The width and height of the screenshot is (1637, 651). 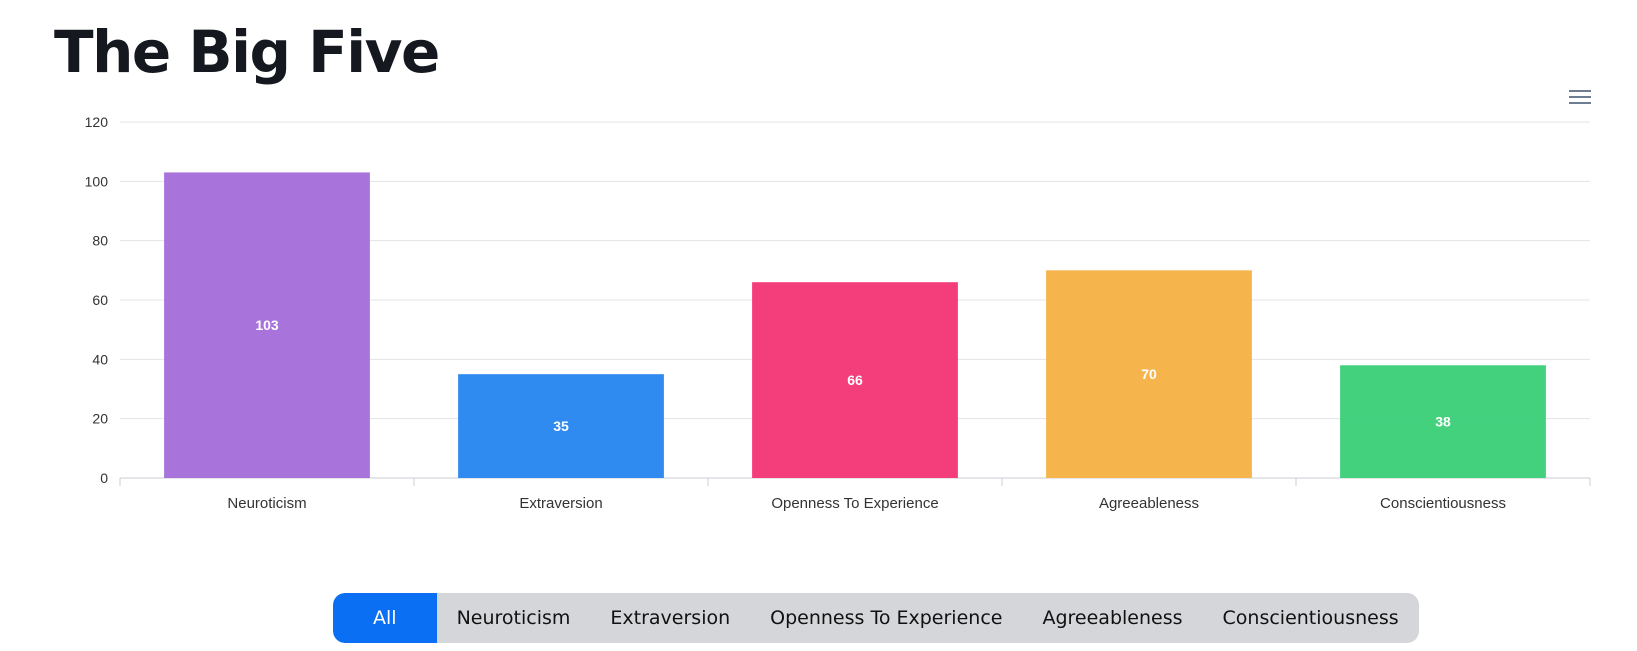 I want to click on data-label: 103, so click(x=267, y=325).